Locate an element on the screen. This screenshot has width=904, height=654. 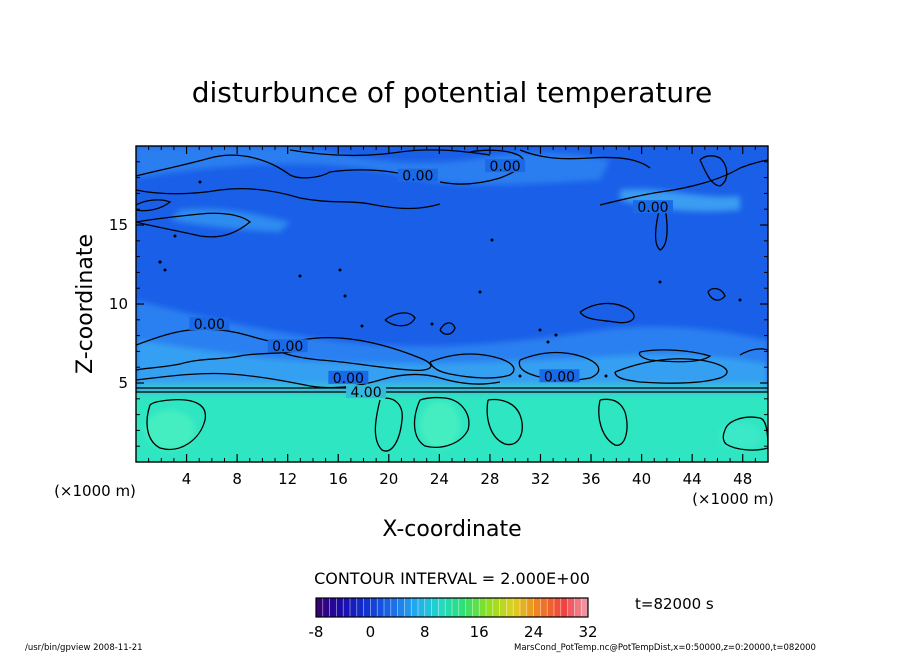
colorbar-tick-label: 16 is located at coordinates (479, 632).